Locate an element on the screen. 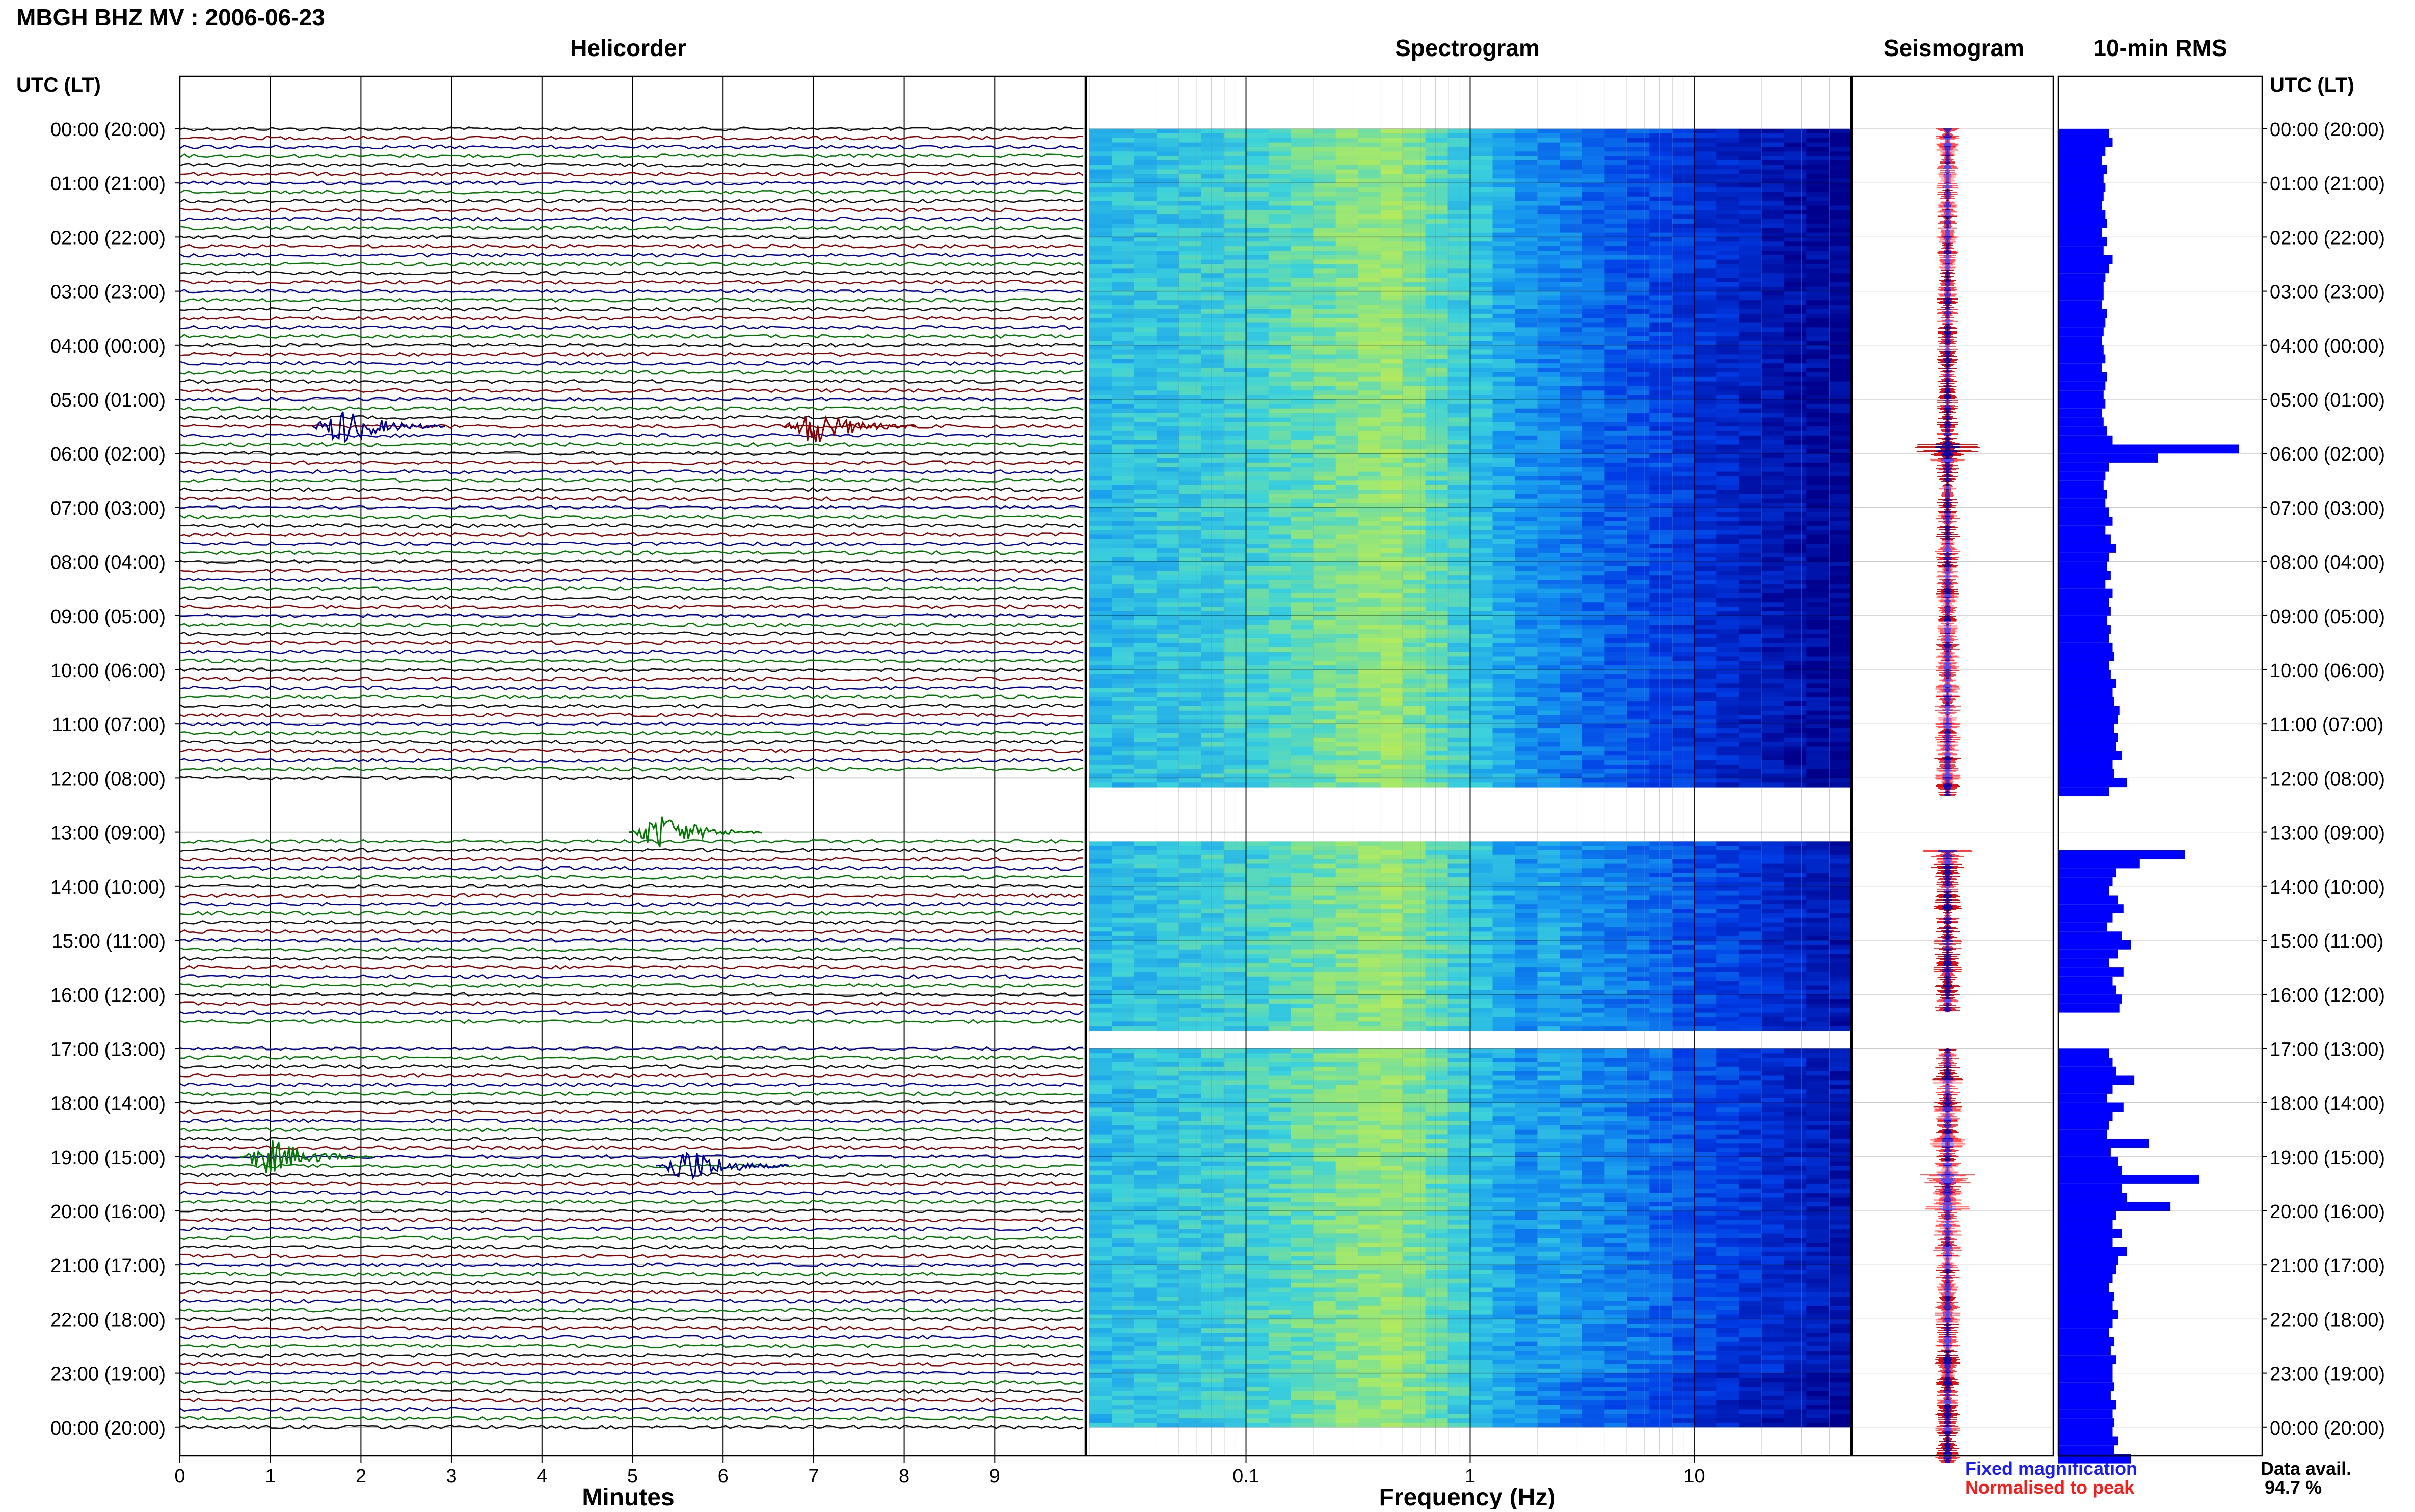 This screenshot has width=2415, height=1512. frequency-axis-label: Frequency (Hz) is located at coordinates (1467, 1497).